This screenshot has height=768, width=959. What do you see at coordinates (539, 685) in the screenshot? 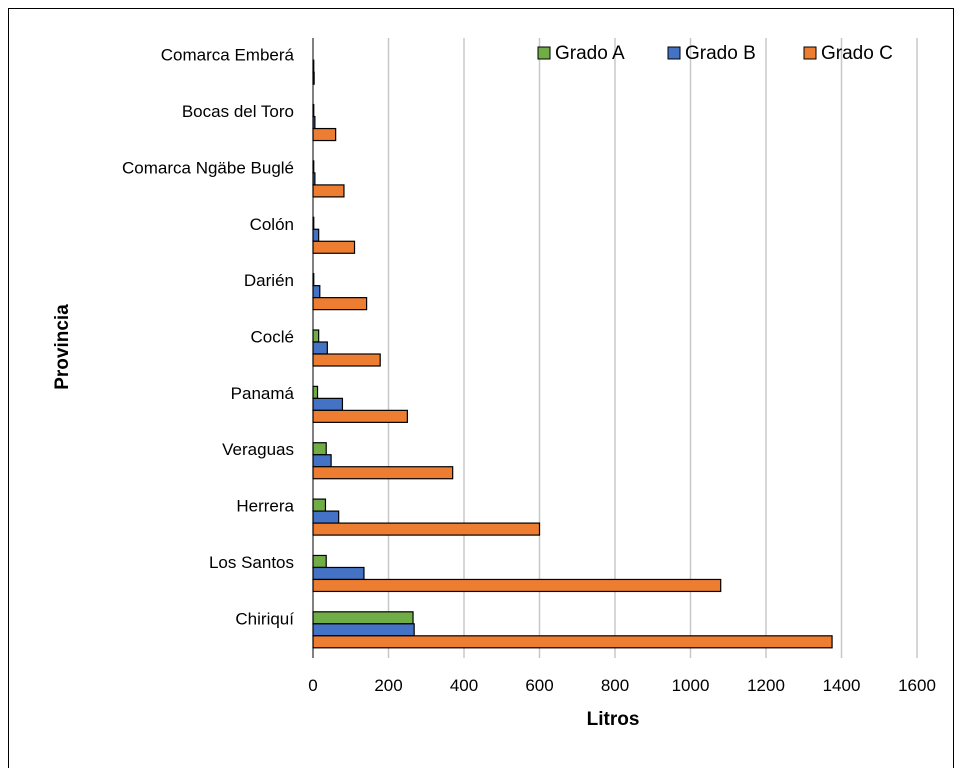
I see `x-tick-label: 600` at bounding box center [539, 685].